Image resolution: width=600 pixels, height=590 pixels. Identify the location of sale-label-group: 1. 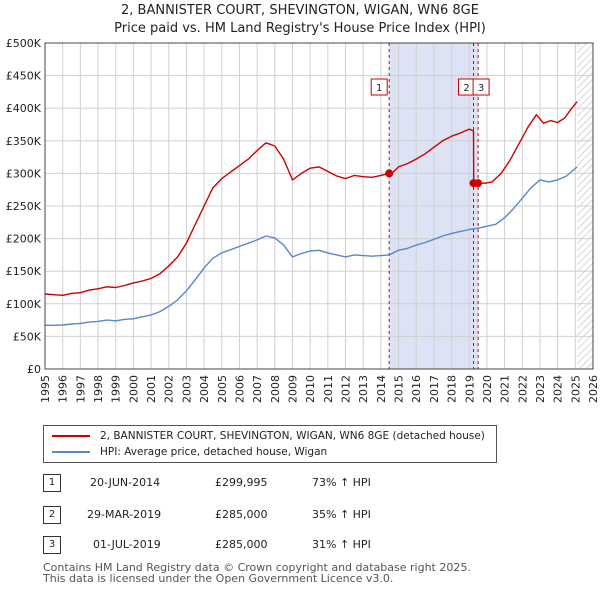
(379, 87).